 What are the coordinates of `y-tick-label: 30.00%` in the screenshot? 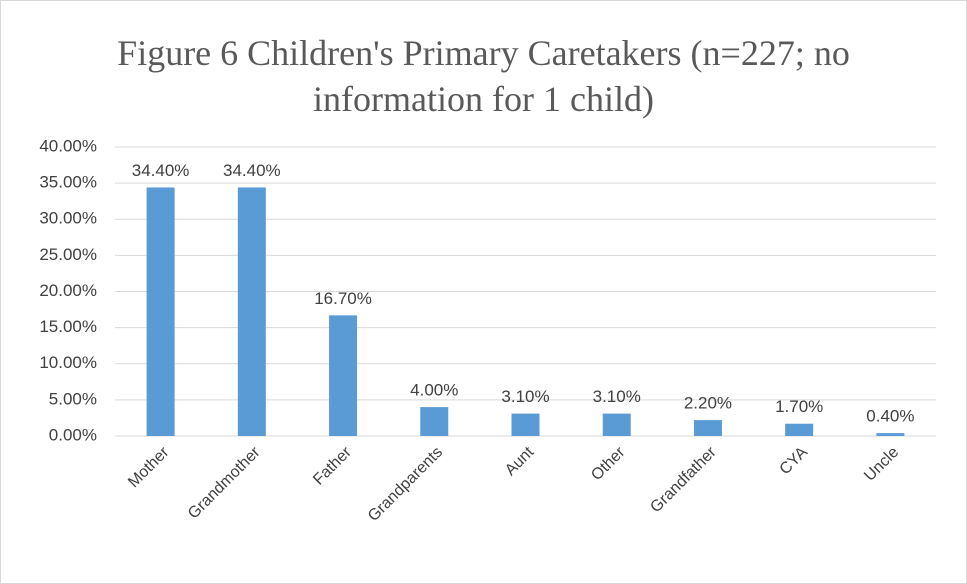 It's located at (68, 218).